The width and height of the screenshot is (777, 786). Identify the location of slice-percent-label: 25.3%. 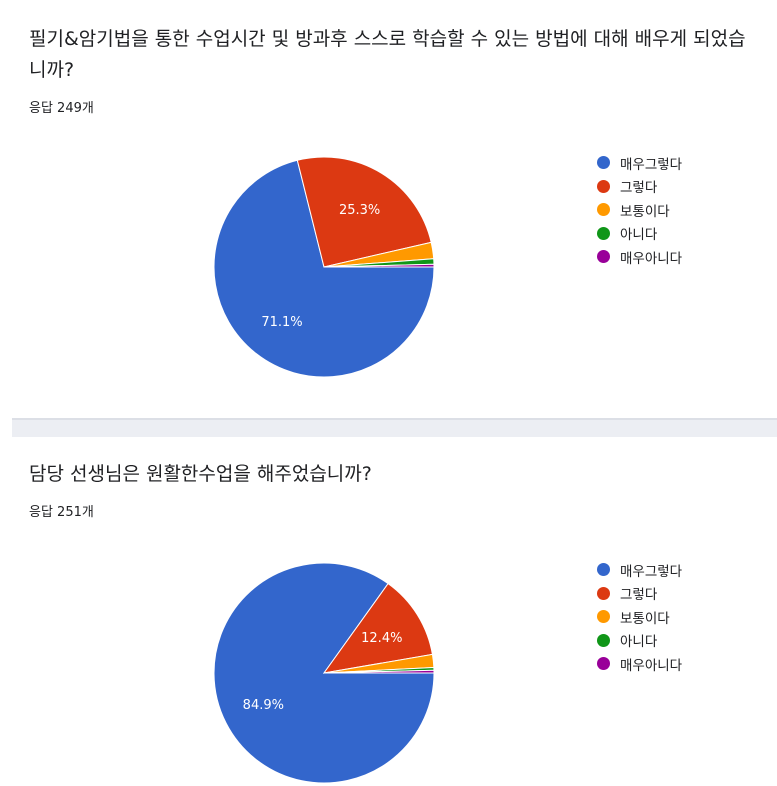
(359, 210).